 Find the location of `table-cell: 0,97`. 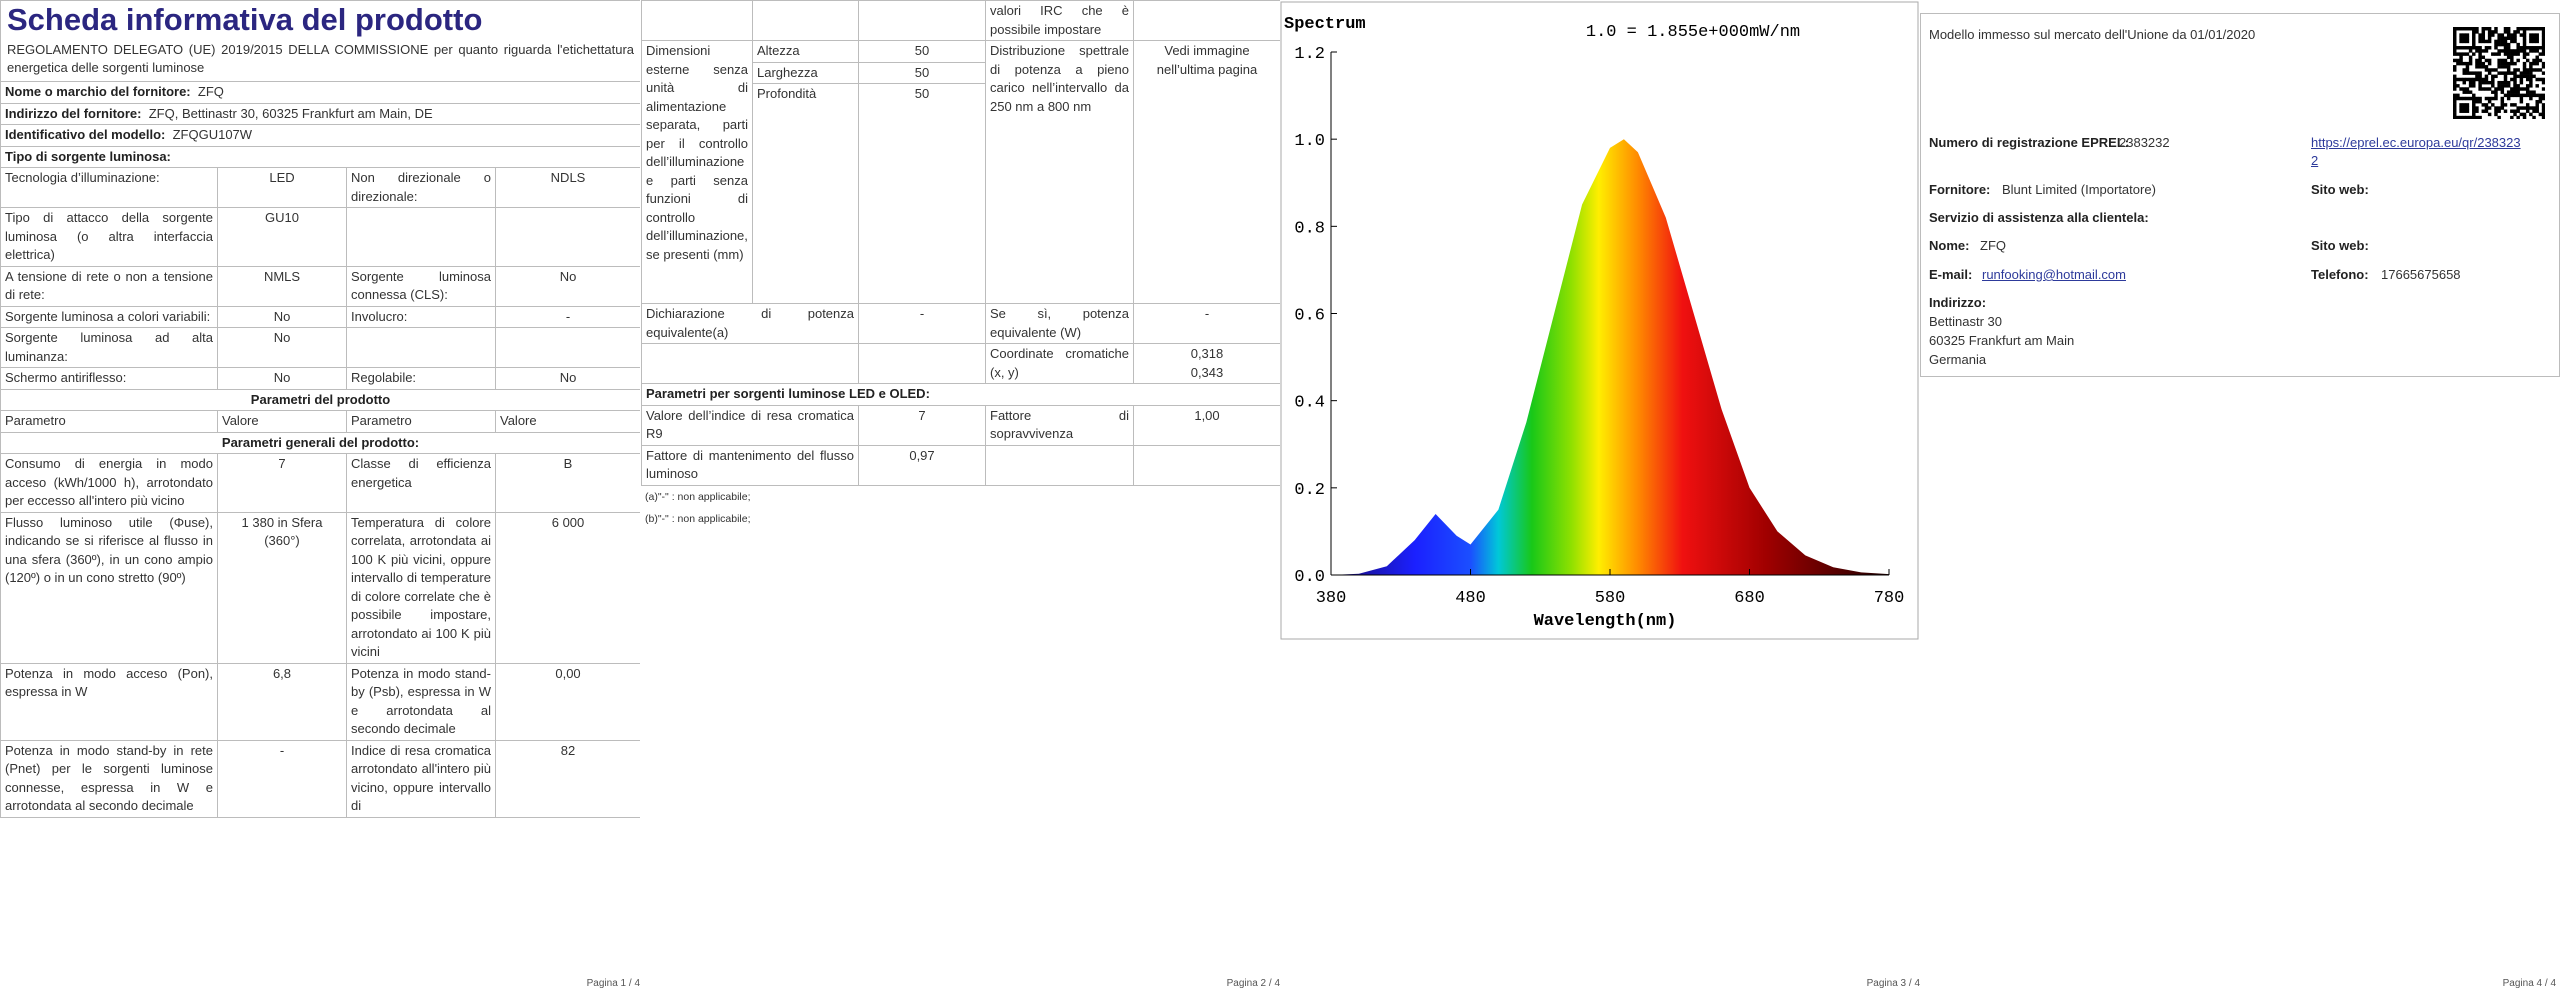

table-cell: 0,97 is located at coordinates (922, 465).